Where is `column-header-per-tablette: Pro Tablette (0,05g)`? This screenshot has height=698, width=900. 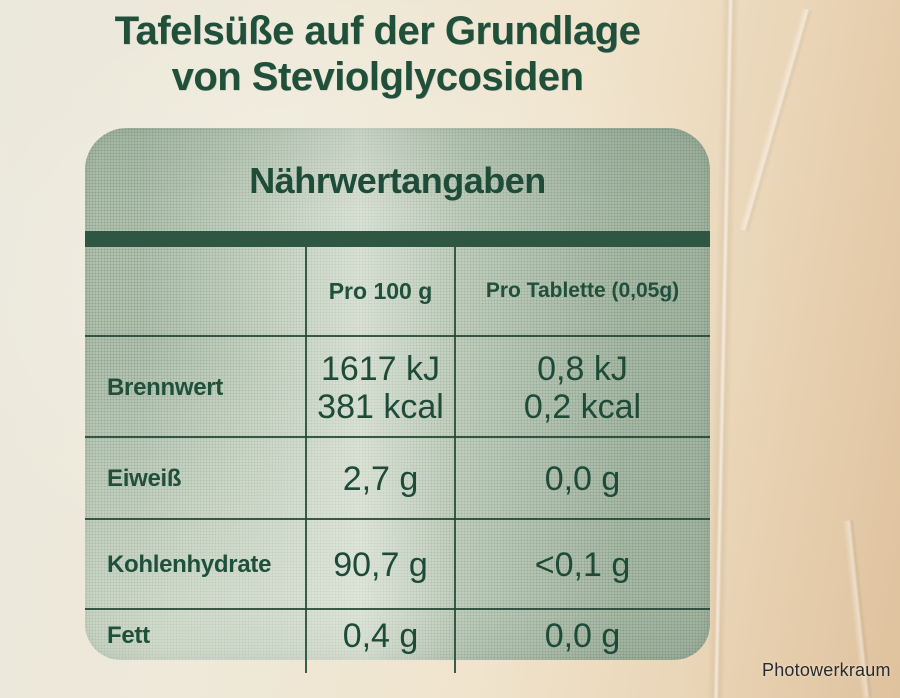
column-header-per-tablette: Pro Tablette (0,05g) is located at coordinates (582, 290).